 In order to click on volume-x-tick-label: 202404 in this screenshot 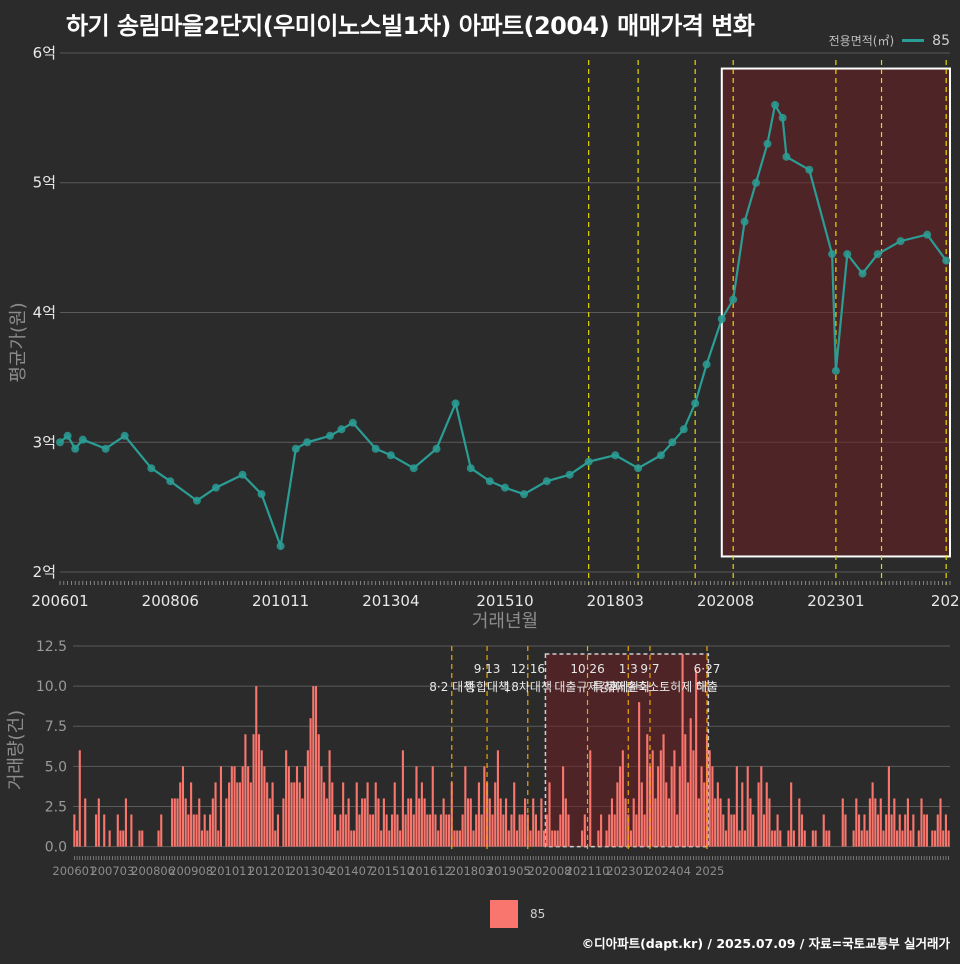, I will do `click(669, 871)`.